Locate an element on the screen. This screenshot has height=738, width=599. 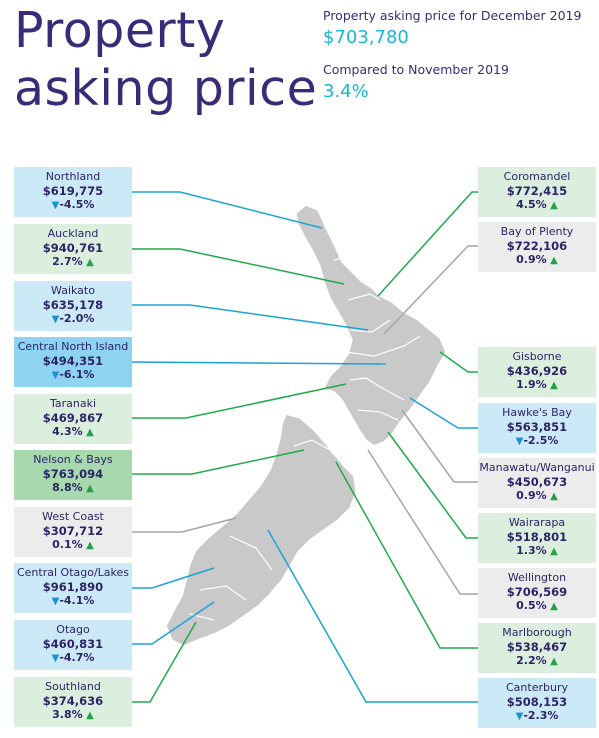
region-name: Canterbury is located at coordinates (537, 687).